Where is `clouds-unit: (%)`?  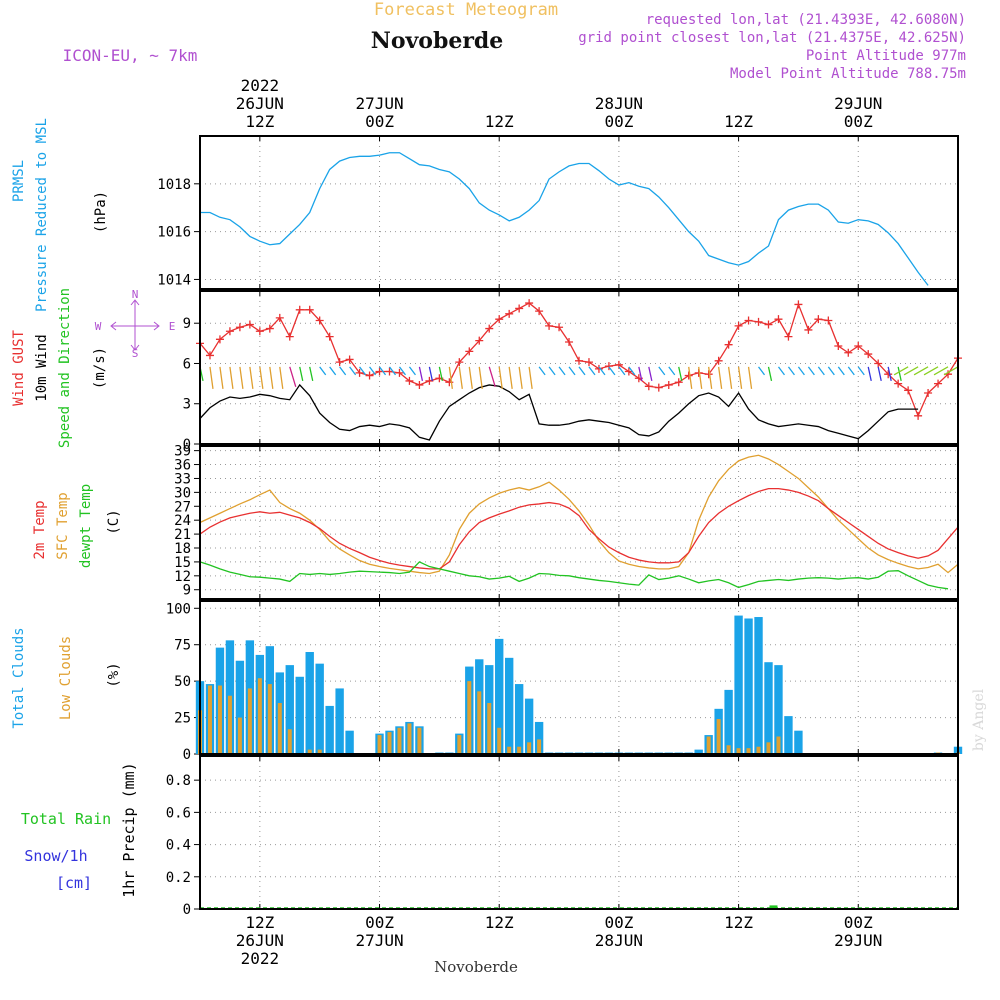 clouds-unit: (%) is located at coordinates (114, 674).